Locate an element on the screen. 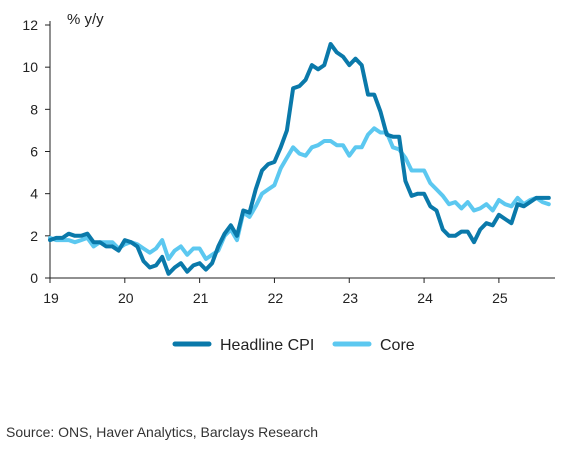  x-tick-label: 24 is located at coordinates (425, 298).